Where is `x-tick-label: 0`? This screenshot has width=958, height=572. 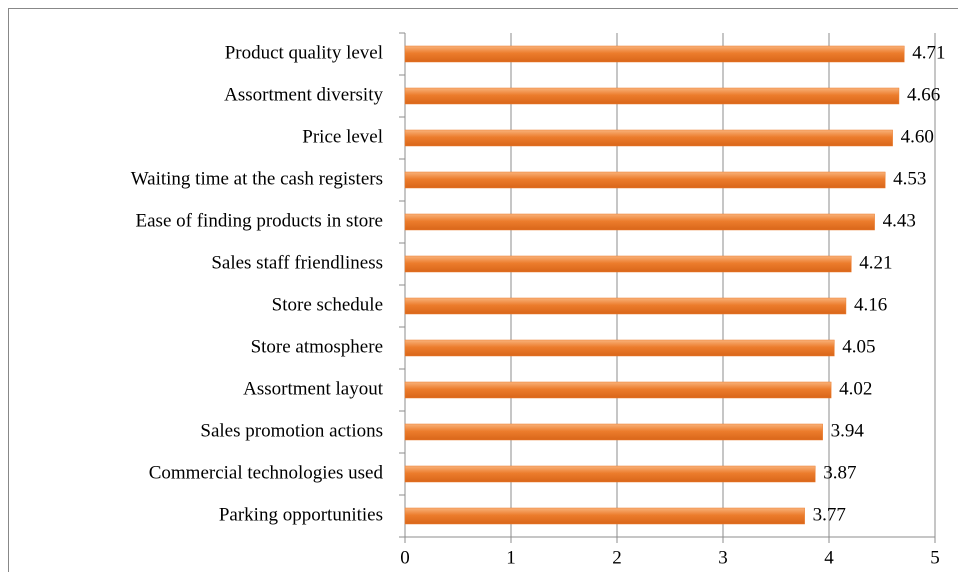 x-tick-label: 0 is located at coordinates (405, 557).